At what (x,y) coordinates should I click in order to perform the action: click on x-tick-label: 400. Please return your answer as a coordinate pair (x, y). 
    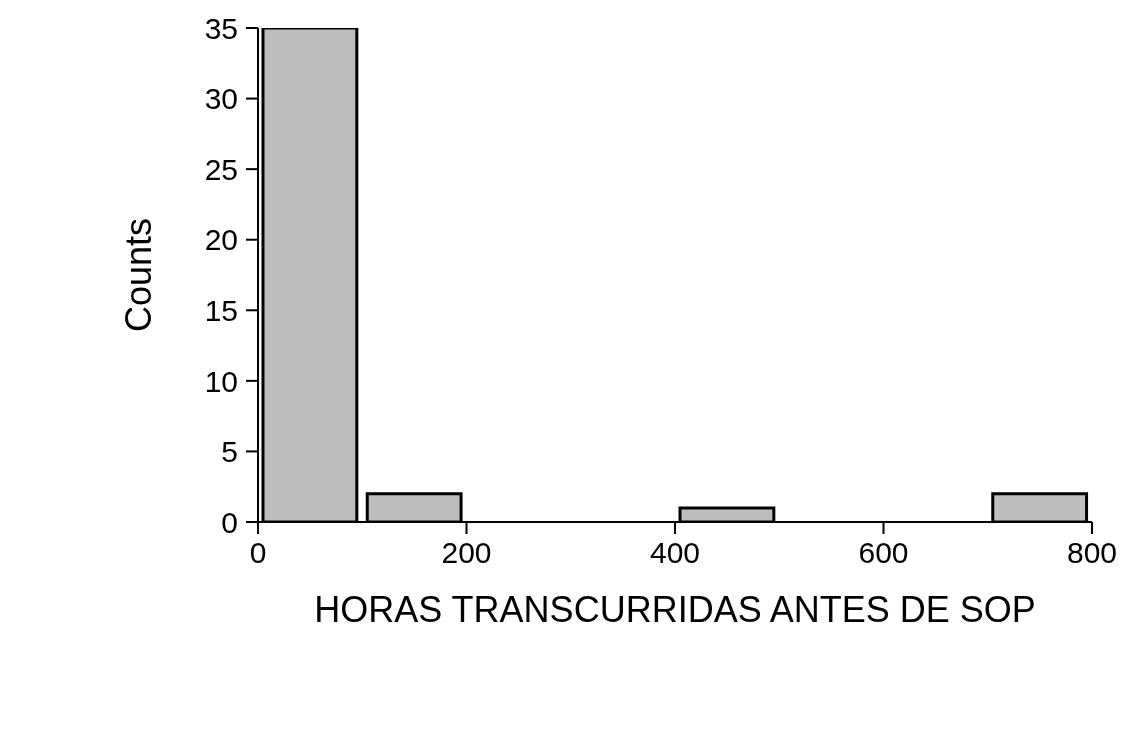
    Looking at the image, I should click on (675, 553).